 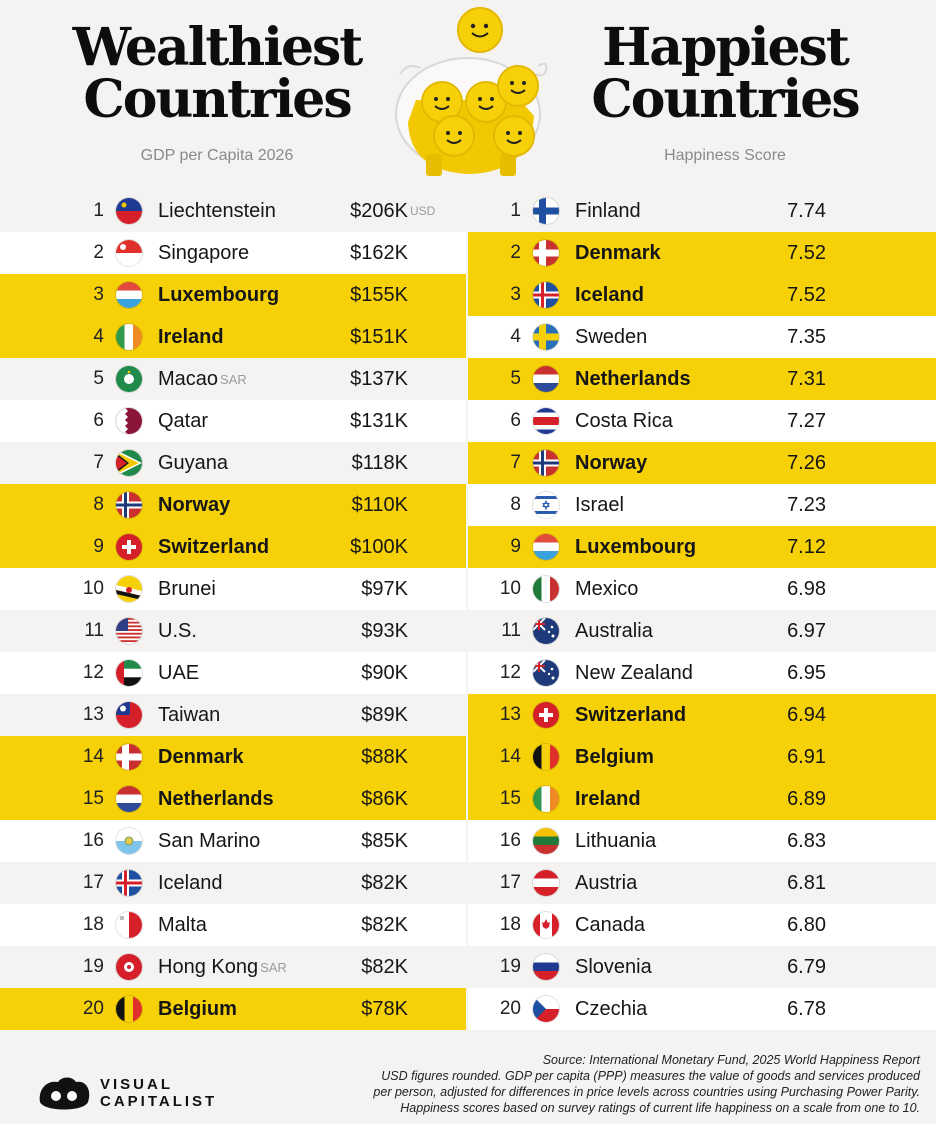 I want to click on netherlands-flag-icon, so click(x=129, y=799).